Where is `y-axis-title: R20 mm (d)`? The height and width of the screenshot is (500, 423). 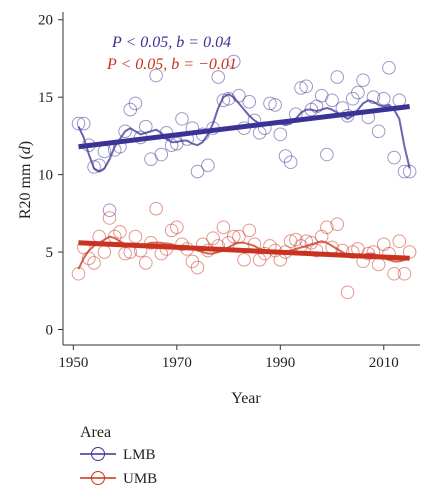
y-axis-title: R20 mm (d) is located at coordinates (25, 180).